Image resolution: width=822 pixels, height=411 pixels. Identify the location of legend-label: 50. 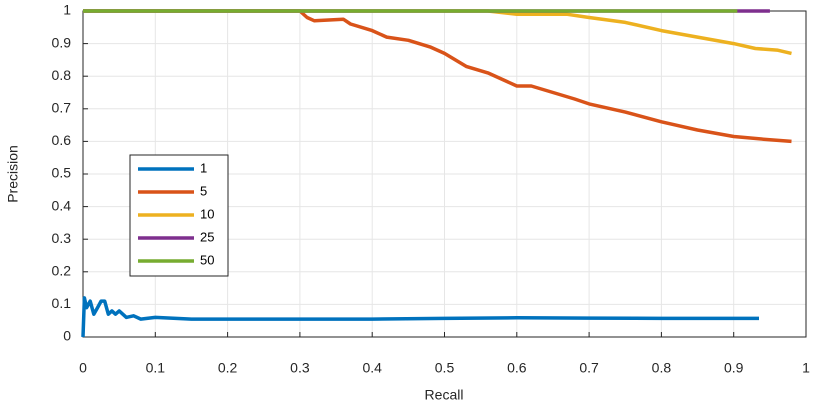
(207, 259).